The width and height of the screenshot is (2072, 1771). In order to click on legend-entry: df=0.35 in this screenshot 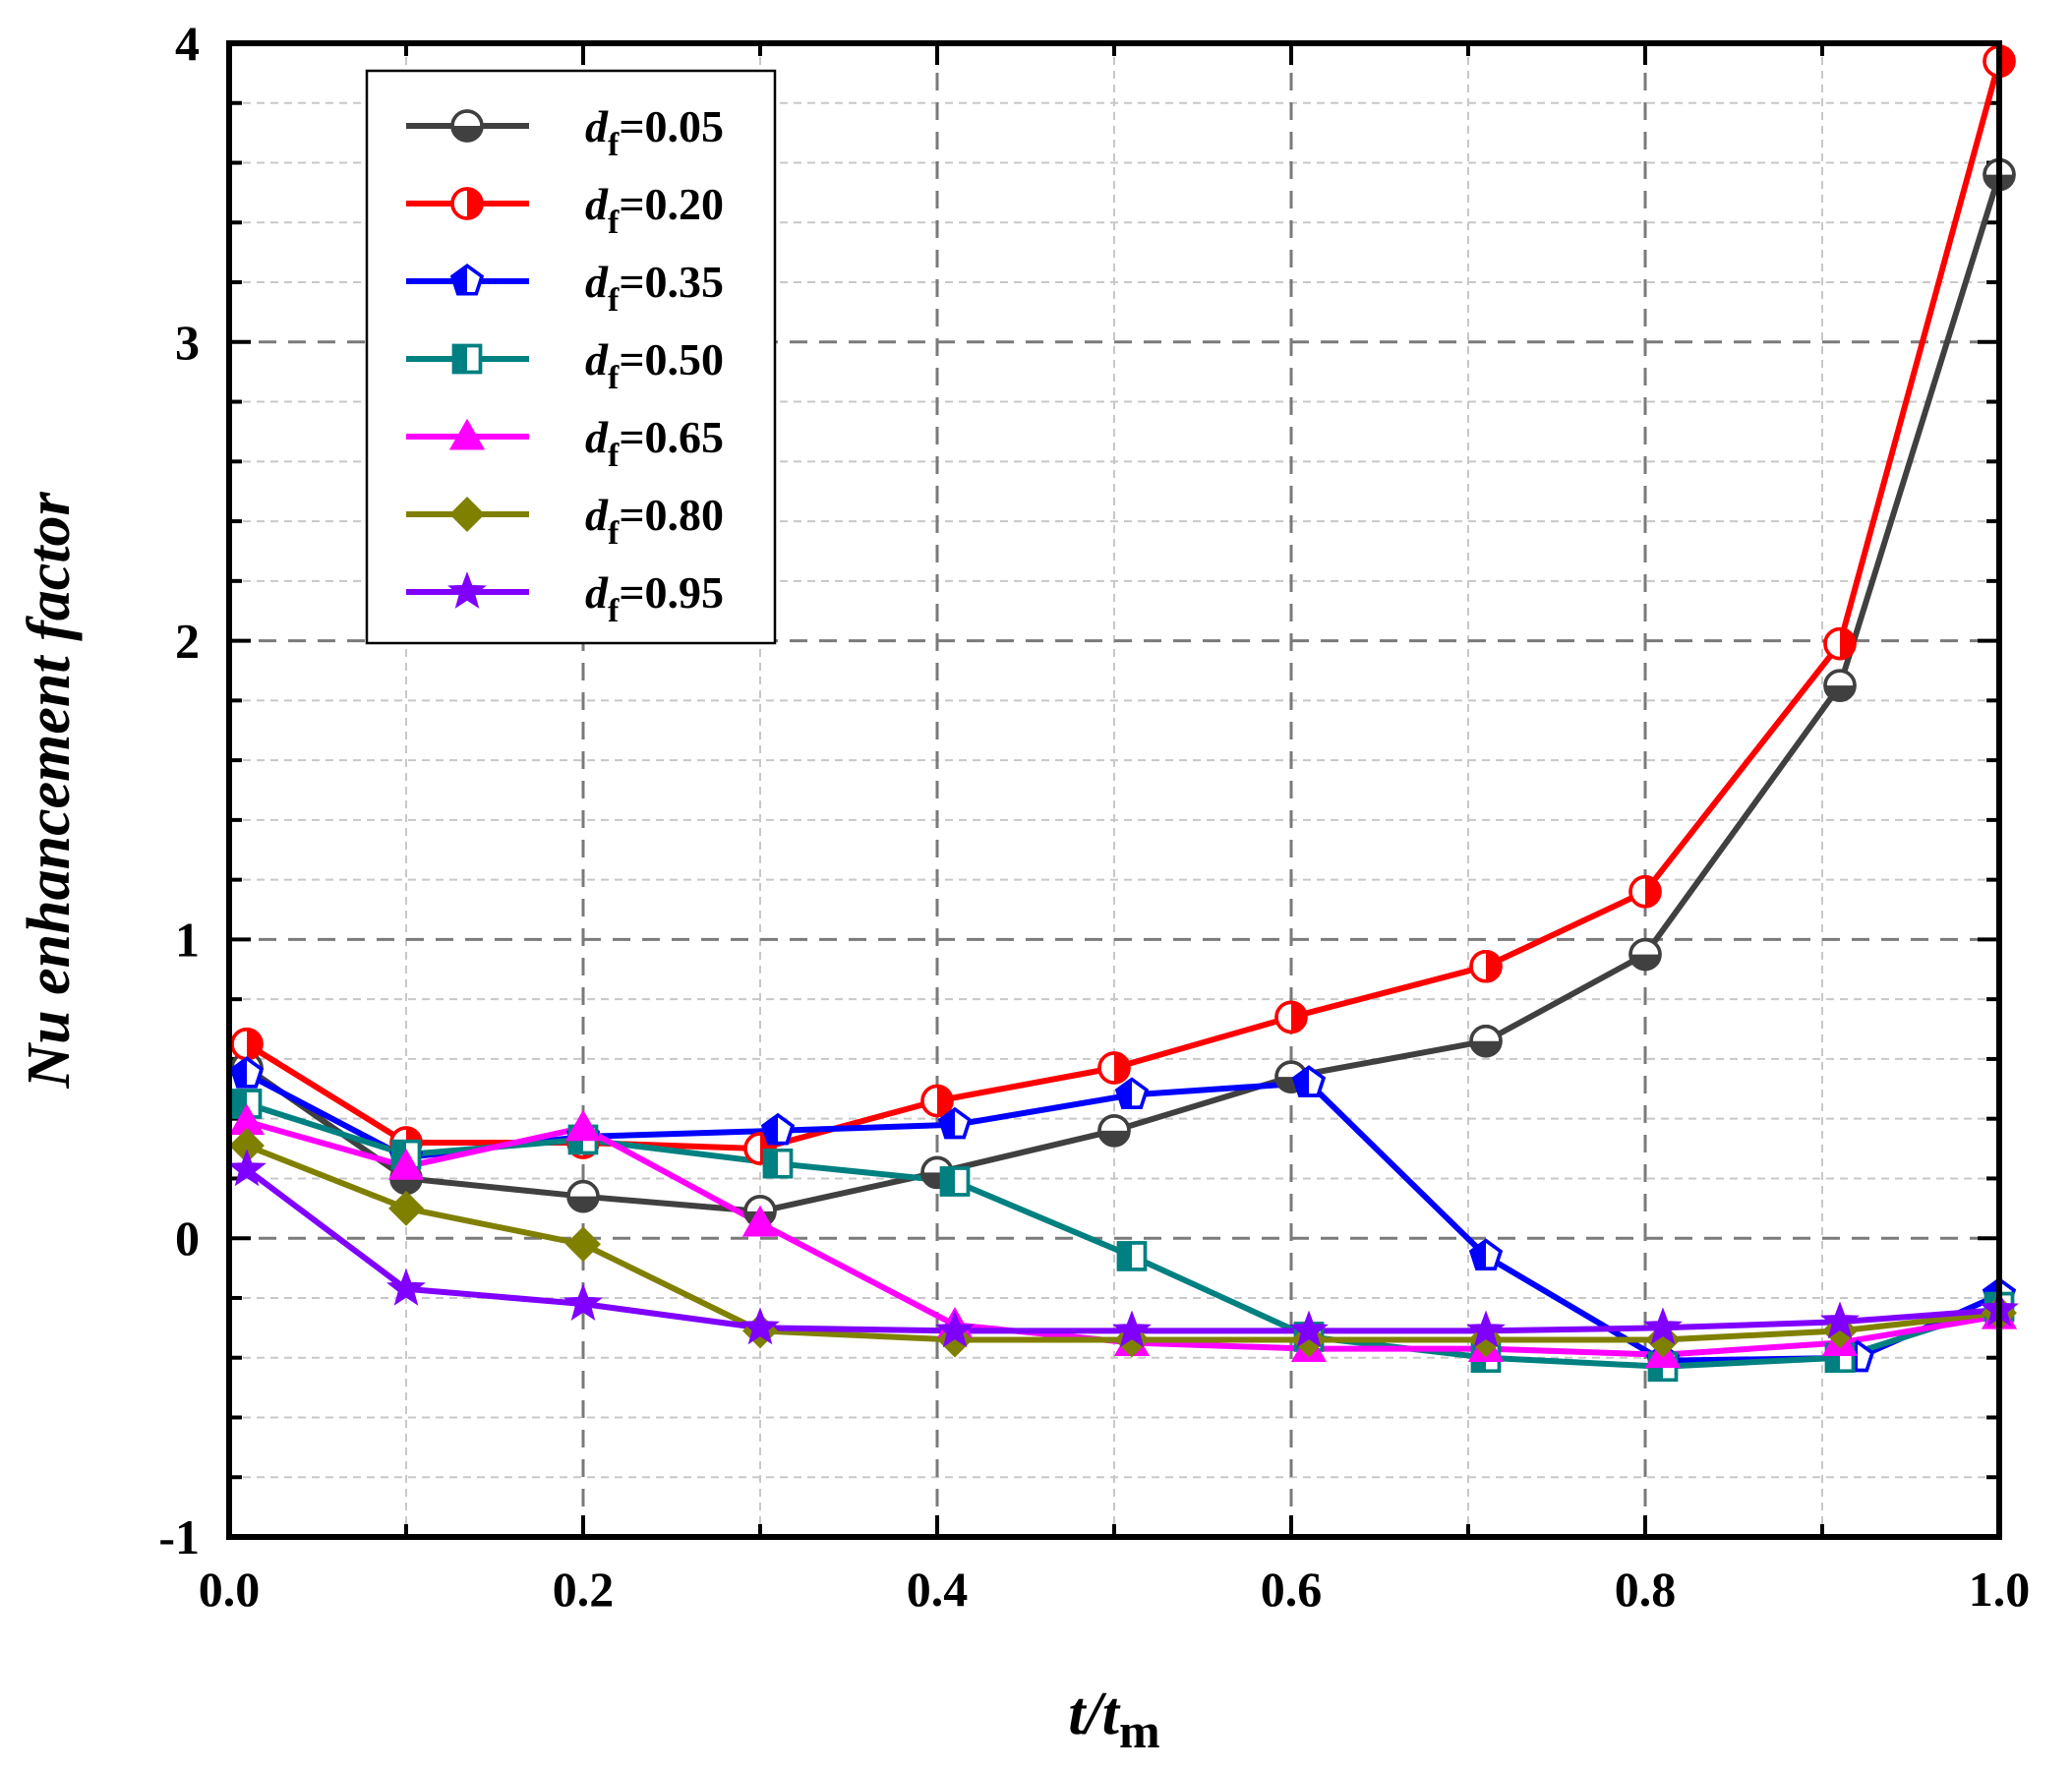, I will do `click(565, 288)`.